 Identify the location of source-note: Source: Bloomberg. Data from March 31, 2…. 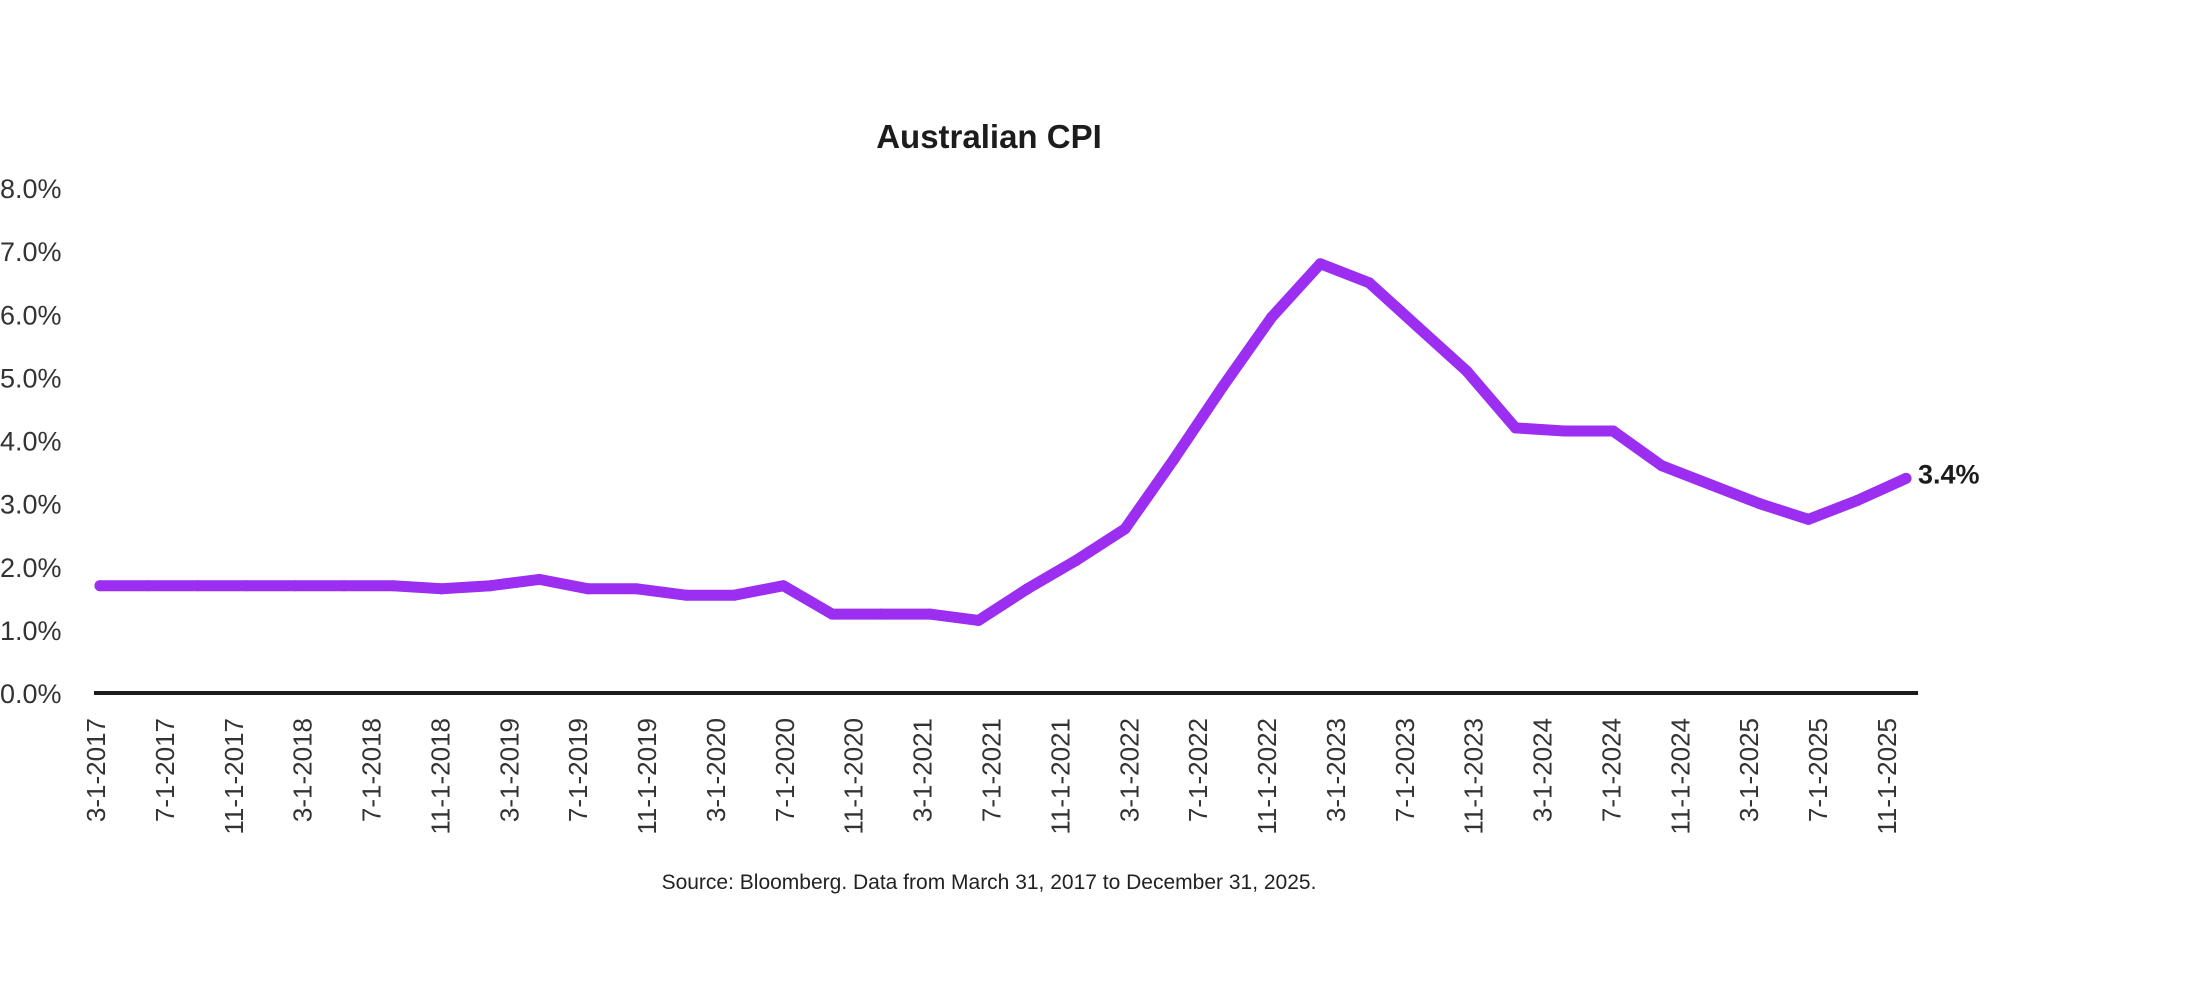
(989, 882).